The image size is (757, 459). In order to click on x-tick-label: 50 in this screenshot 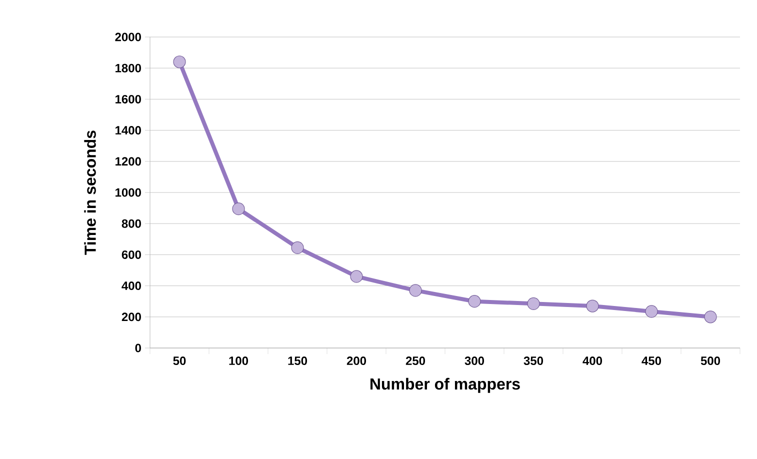, I will do `click(179, 361)`.